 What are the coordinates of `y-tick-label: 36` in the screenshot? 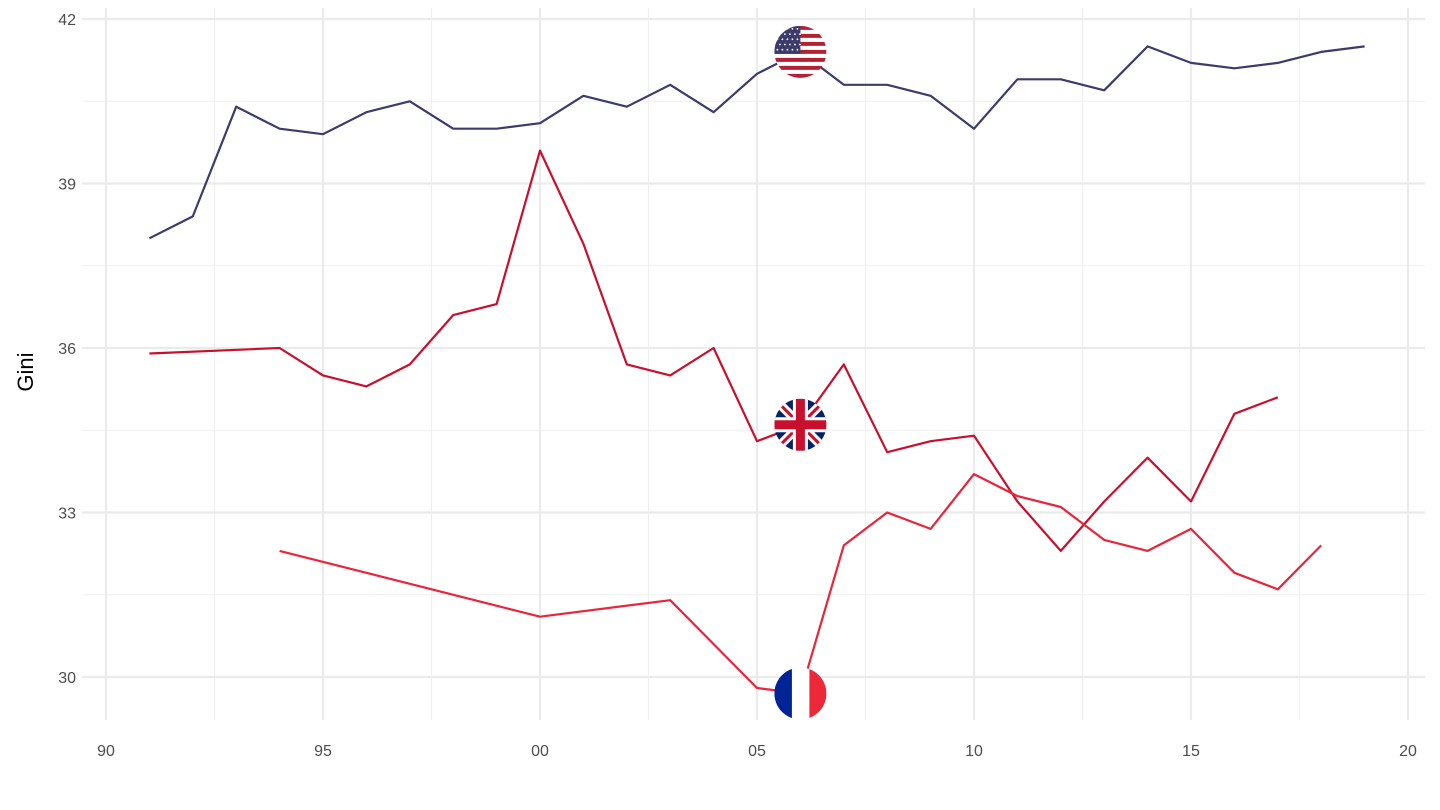 It's located at (67, 349).